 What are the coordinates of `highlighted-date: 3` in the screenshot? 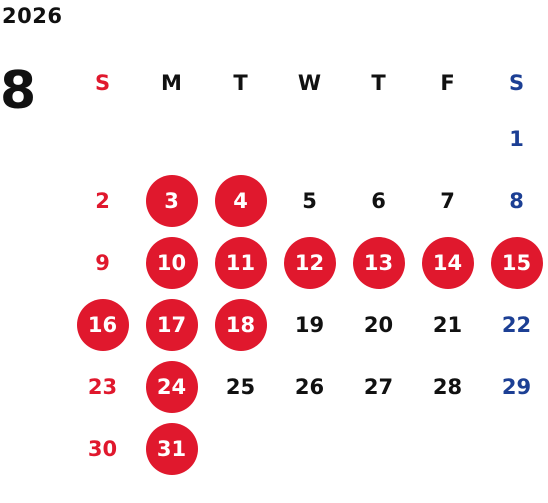 It's located at (171, 201).